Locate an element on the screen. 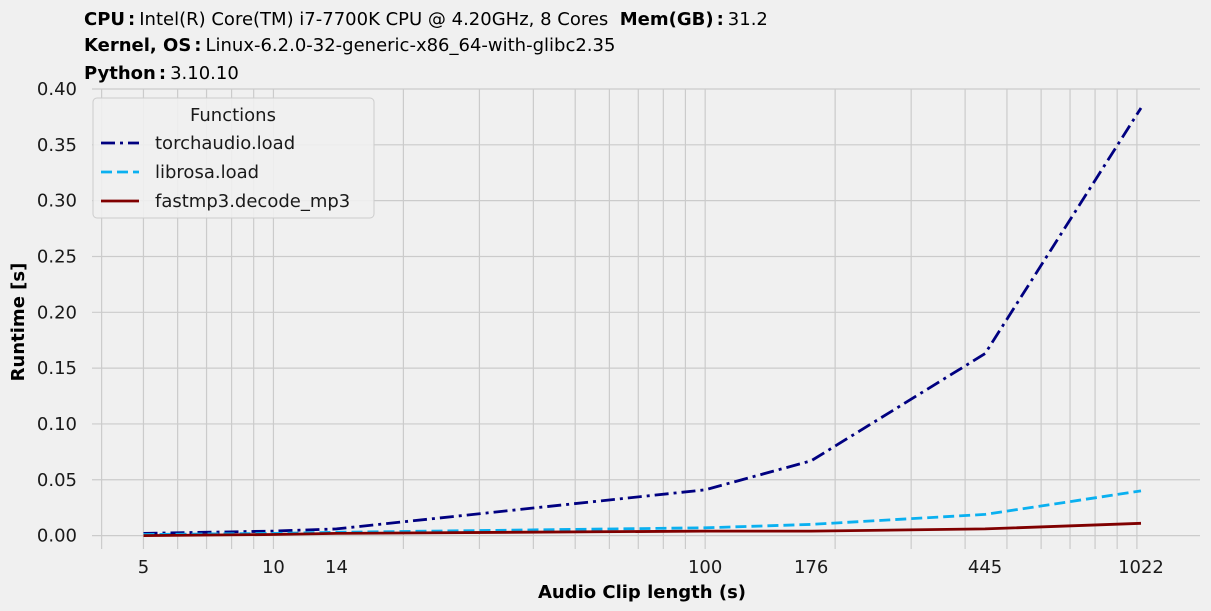 Image resolution: width=1211 pixels, height=611 pixels. x-tick-label: 445 is located at coordinates (985, 567).